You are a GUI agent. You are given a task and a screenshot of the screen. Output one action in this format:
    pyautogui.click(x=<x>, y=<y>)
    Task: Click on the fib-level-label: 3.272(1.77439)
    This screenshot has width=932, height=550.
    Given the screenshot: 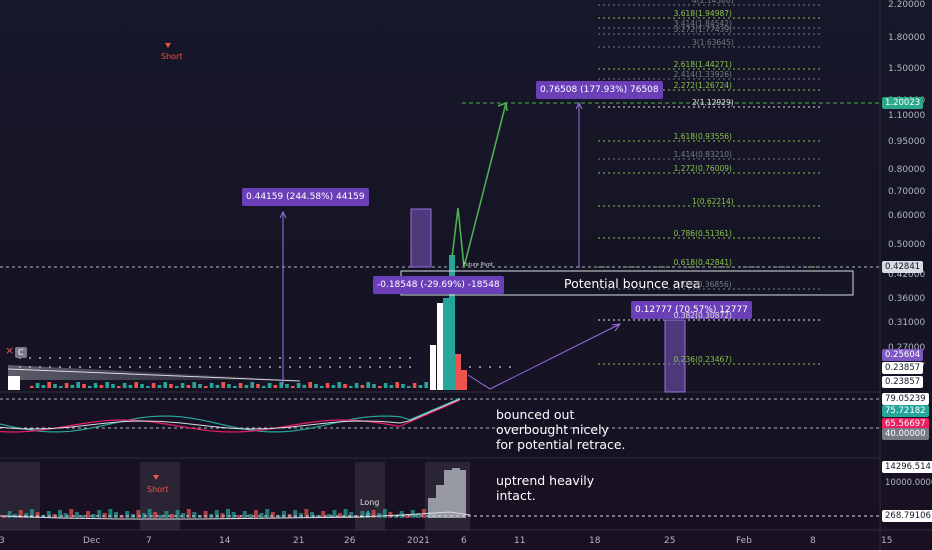 What is the action you would take?
    pyautogui.click(x=702, y=29)
    